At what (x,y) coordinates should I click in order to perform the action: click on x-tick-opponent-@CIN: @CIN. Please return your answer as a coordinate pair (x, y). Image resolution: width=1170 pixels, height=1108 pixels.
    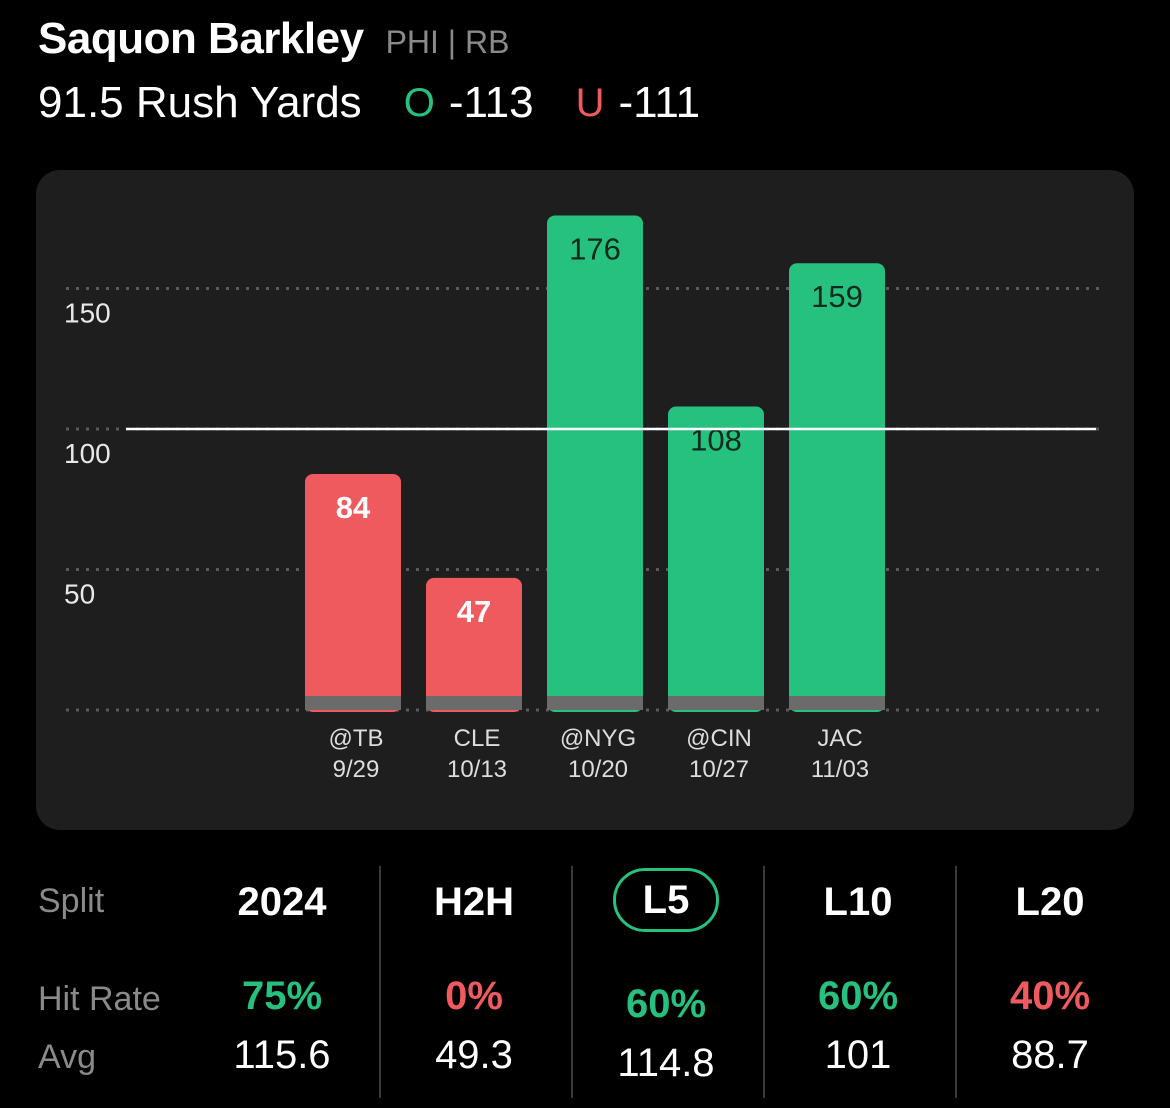
    Looking at the image, I should click on (719, 738).